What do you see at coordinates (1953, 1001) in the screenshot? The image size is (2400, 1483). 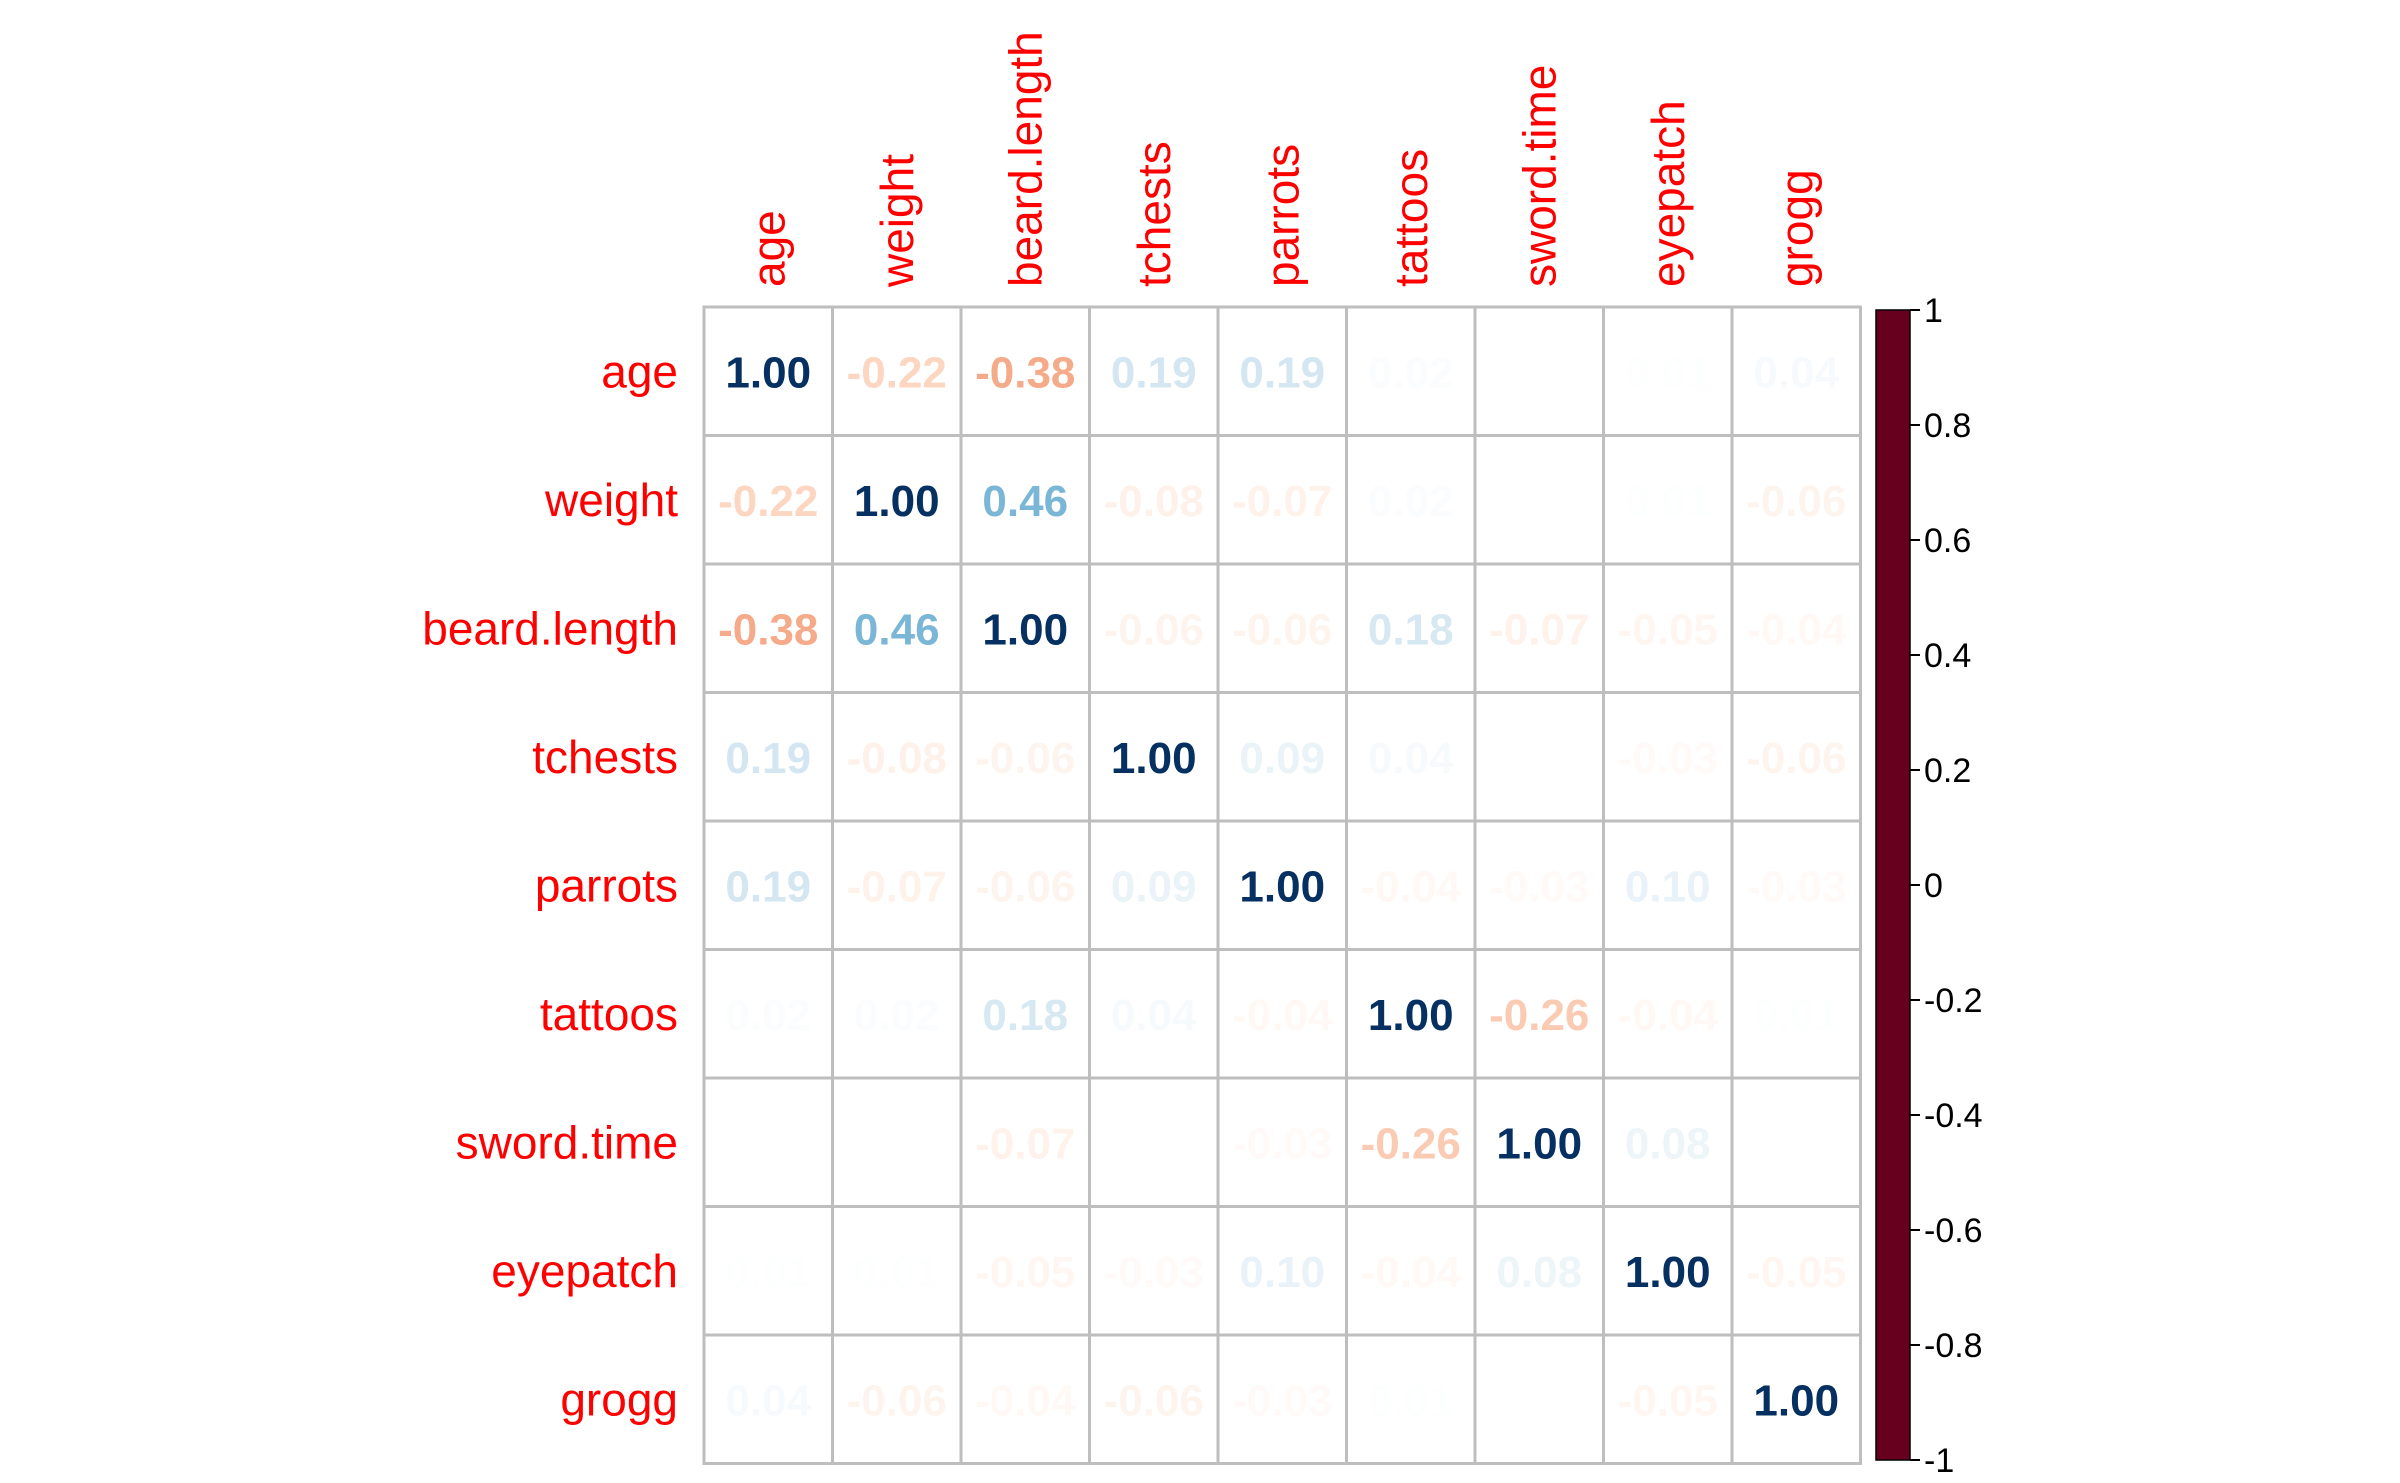 I see `color-scale-tick-label: -0.2` at bounding box center [1953, 1001].